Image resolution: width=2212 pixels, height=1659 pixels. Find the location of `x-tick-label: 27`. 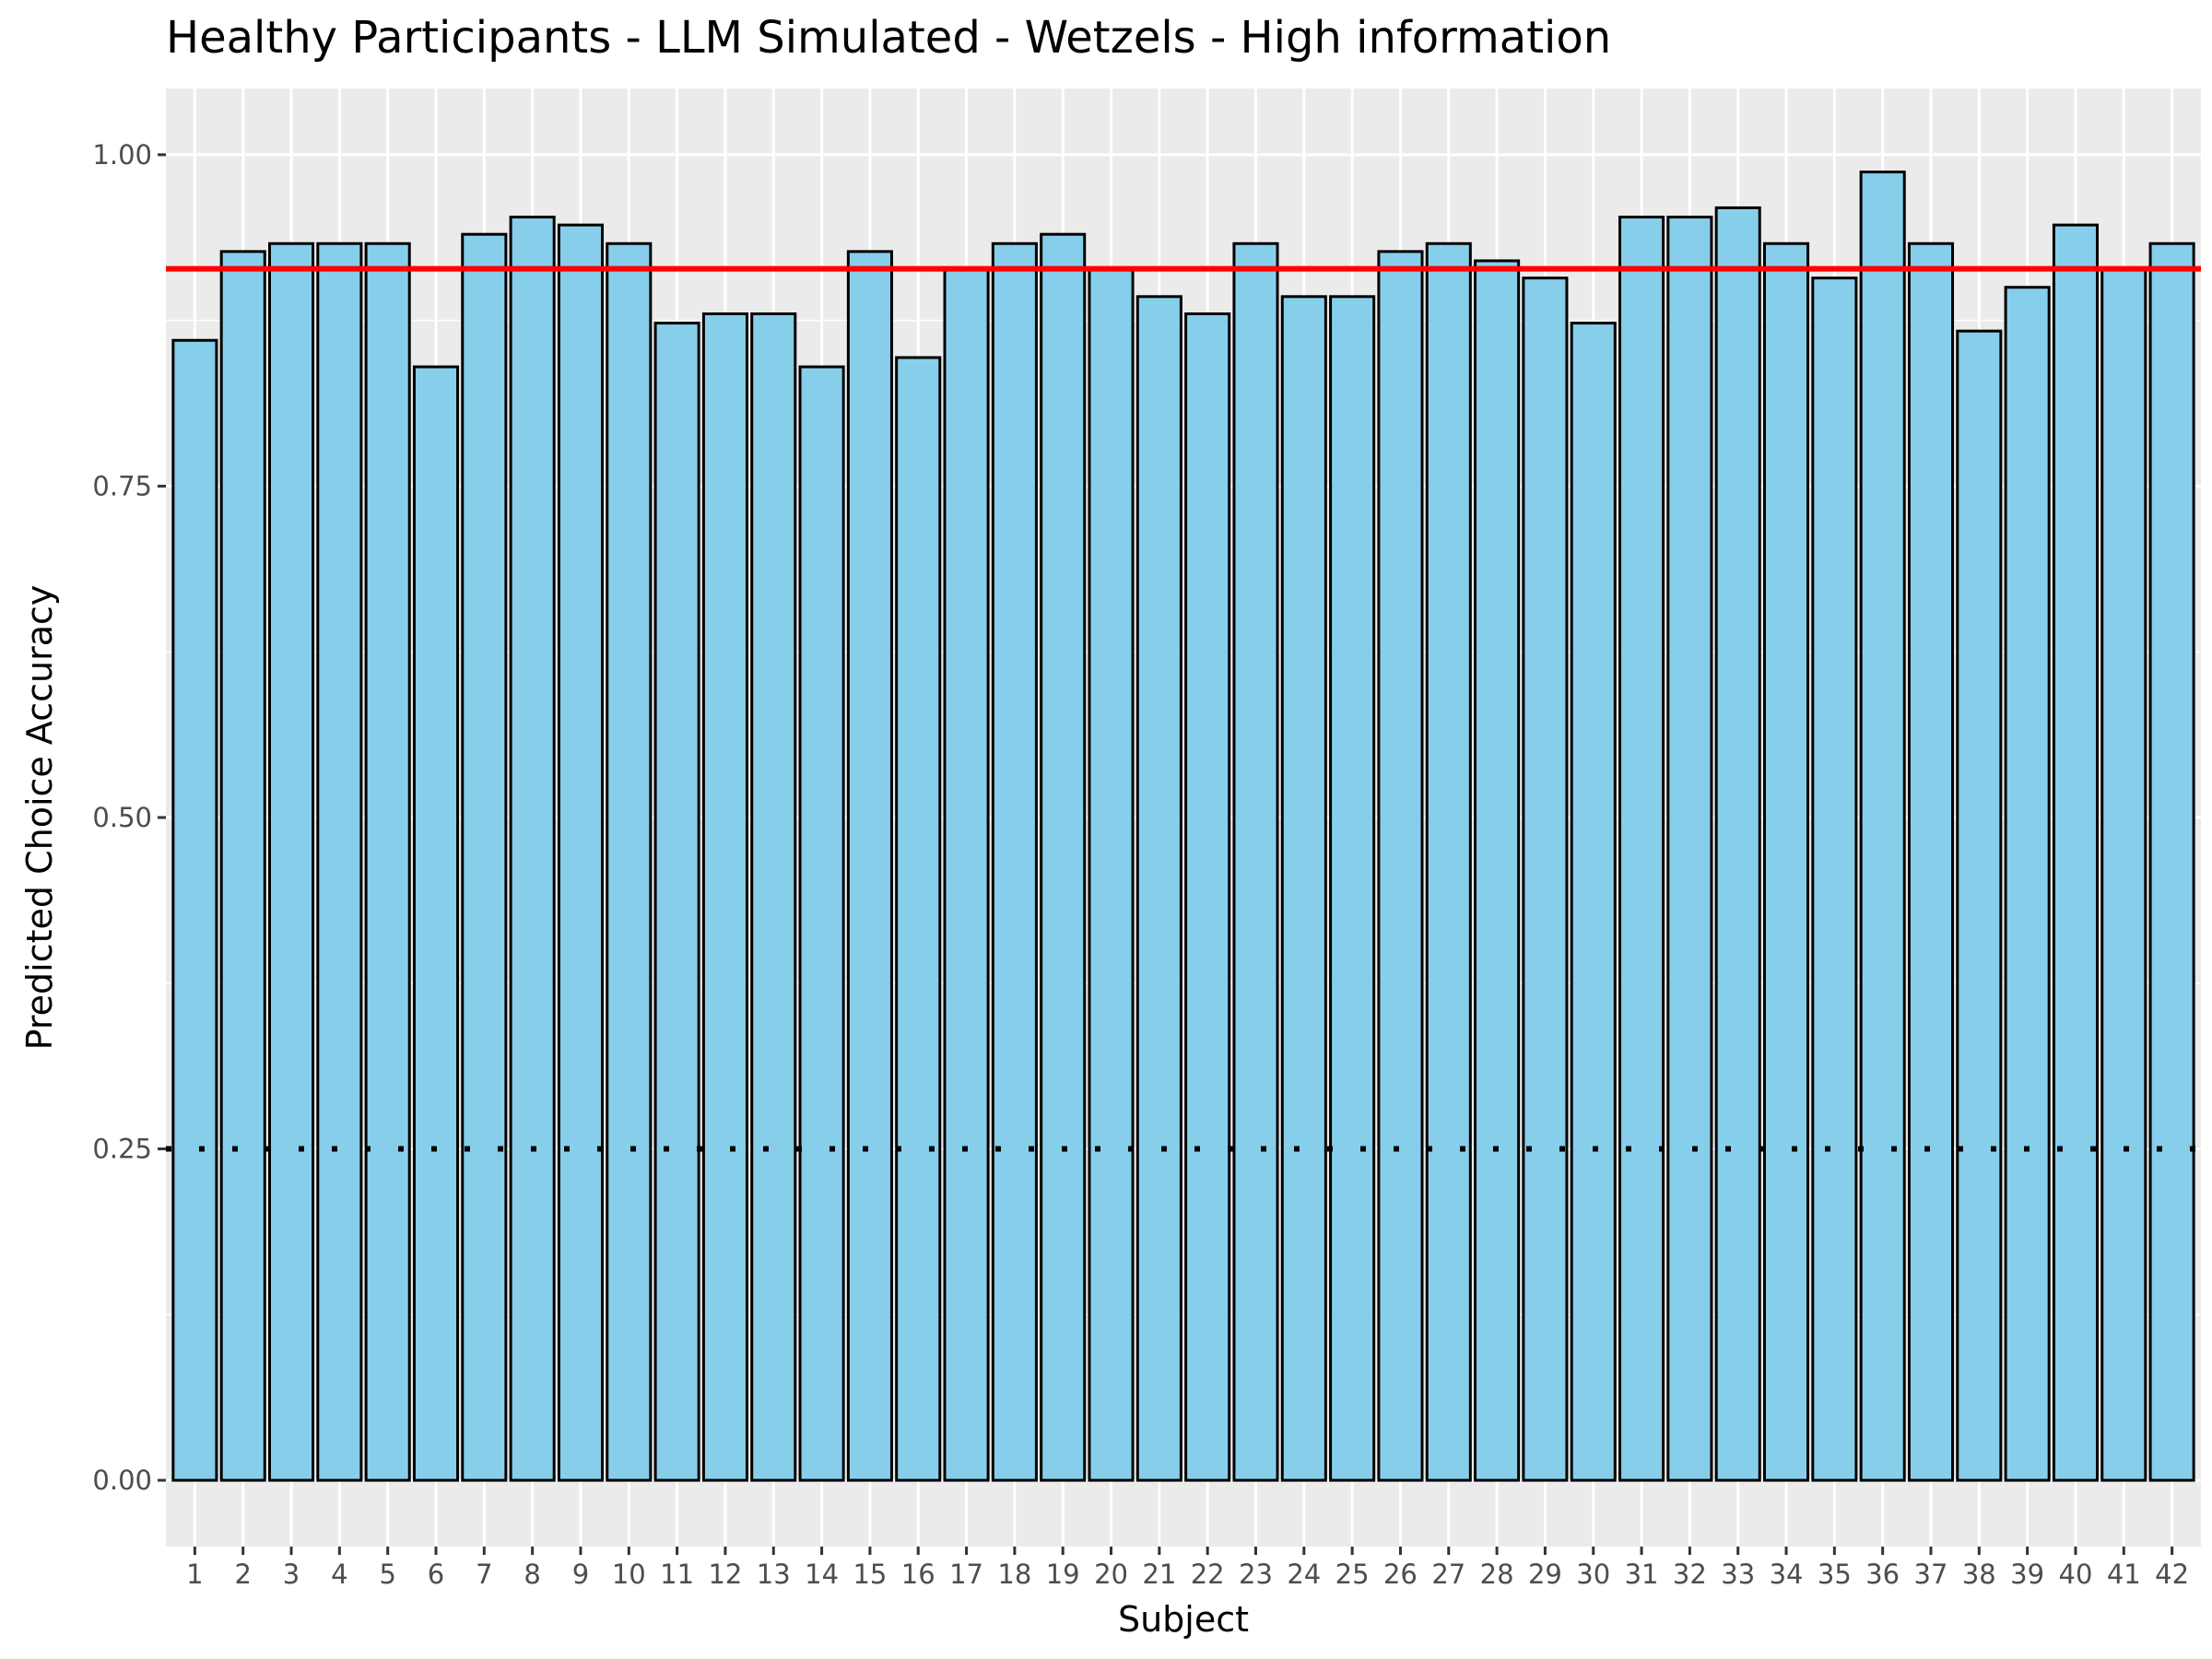

x-tick-label: 27 is located at coordinates (1448, 1574).